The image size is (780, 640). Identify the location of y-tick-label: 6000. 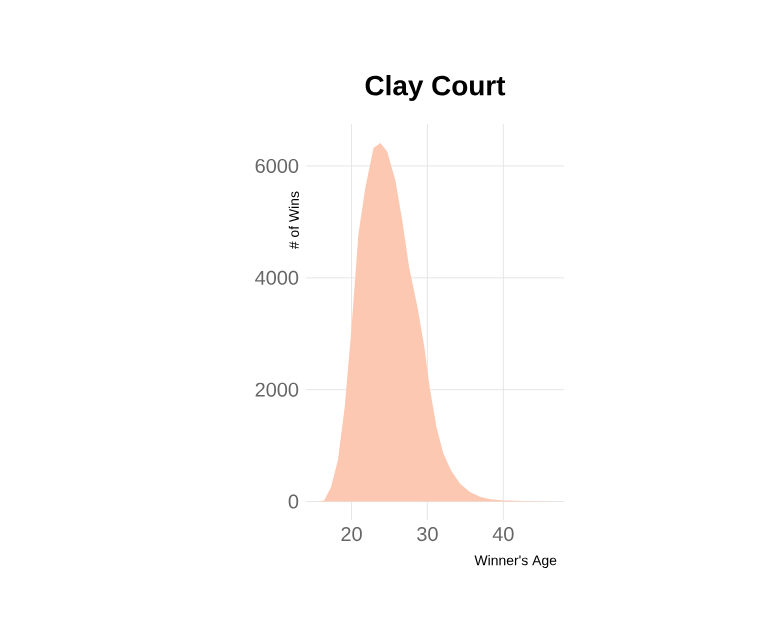
(277, 165).